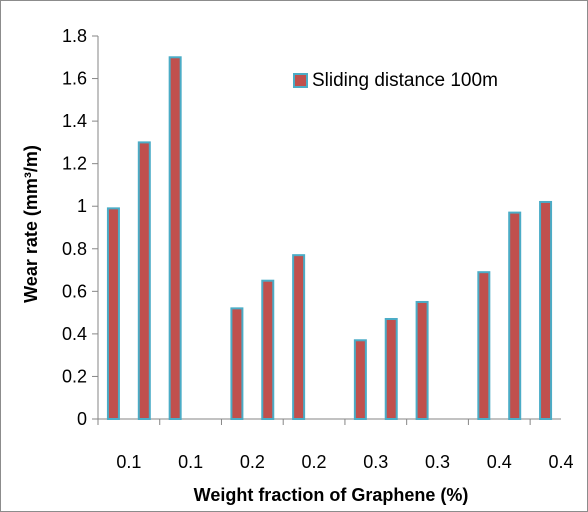 The height and width of the screenshot is (512, 588). What do you see at coordinates (74, 291) in the screenshot?
I see `y-tick-label: 0.6` at bounding box center [74, 291].